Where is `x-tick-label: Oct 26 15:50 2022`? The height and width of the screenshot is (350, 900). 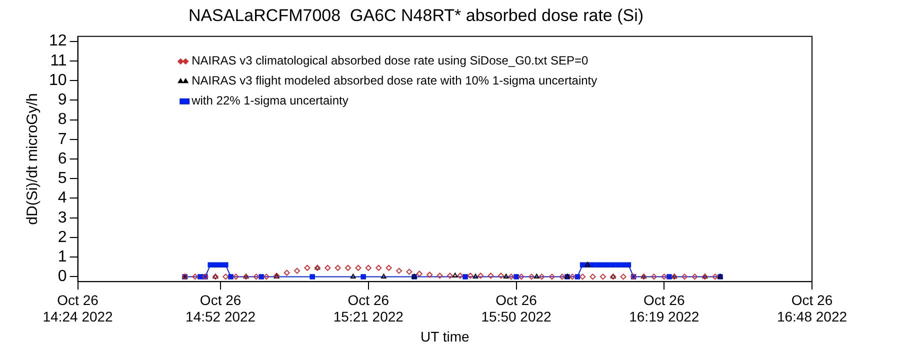 x-tick-label: Oct 26 15:50 2022 is located at coordinates (516, 308).